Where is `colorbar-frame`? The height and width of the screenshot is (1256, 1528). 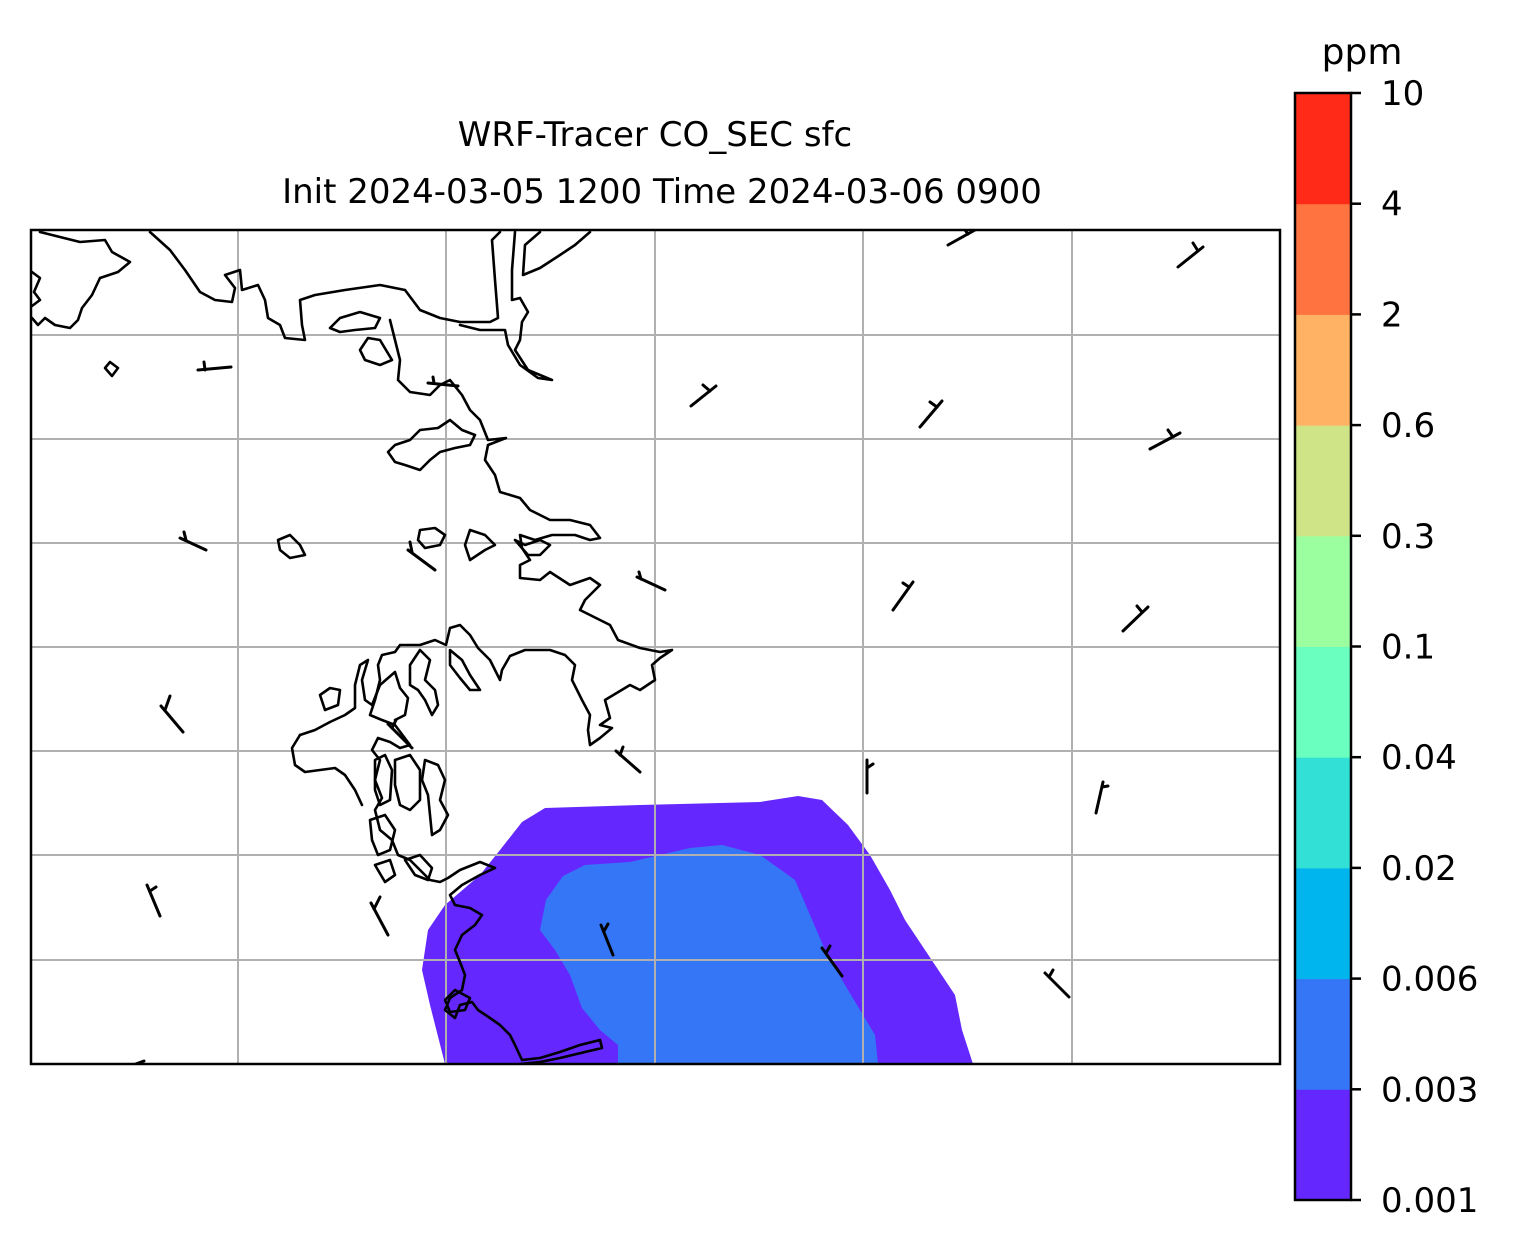
colorbar-frame is located at coordinates (1323, 646).